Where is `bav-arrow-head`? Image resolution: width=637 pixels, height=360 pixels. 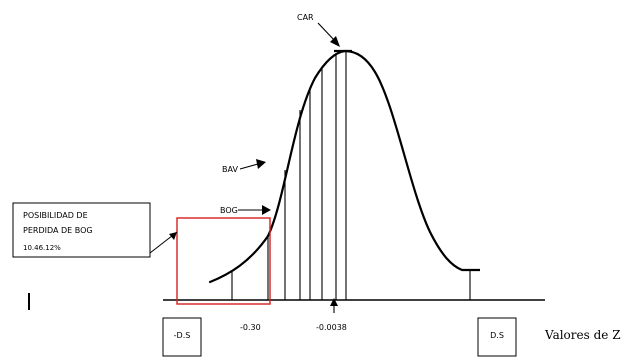
bav-arrow-head is located at coordinates (261, 164).